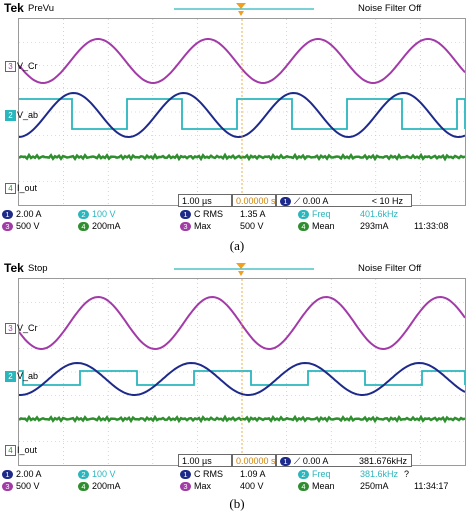  I want to click on trigger-frequency: 381.676kHz, so click(382, 461).